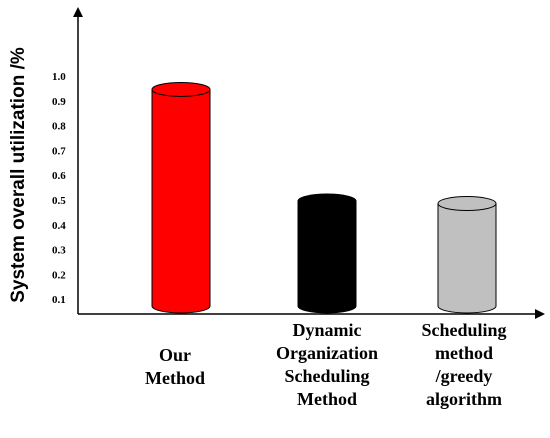 This screenshot has height=438, width=550. I want to click on category-label-line: Organization, so click(327, 353).